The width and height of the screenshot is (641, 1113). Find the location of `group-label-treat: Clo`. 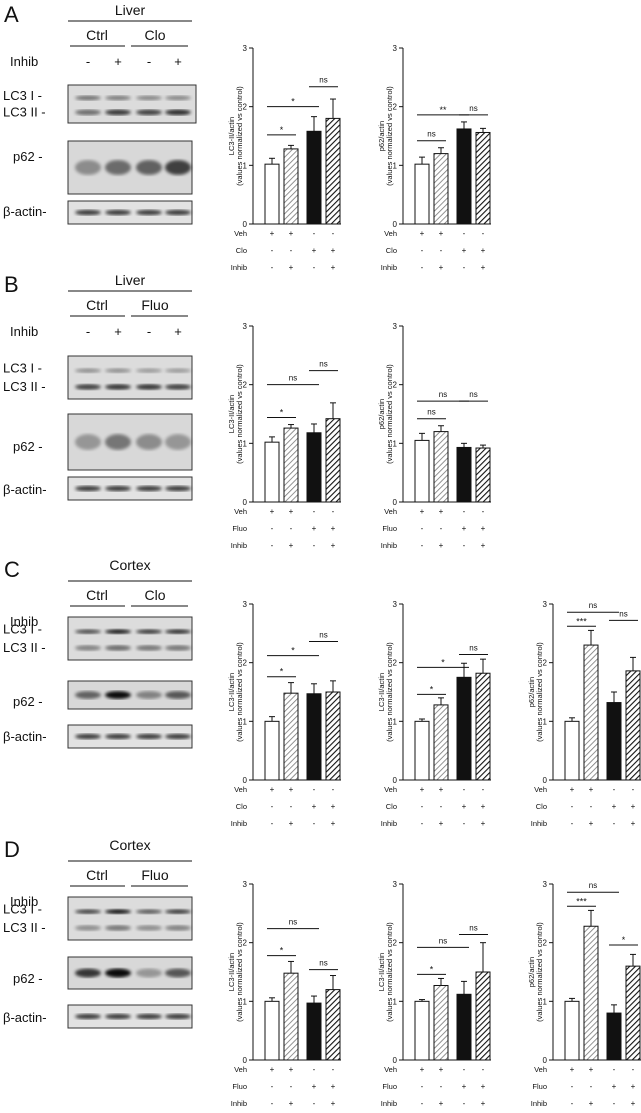

group-label-treat: Clo is located at coordinates (154, 595).